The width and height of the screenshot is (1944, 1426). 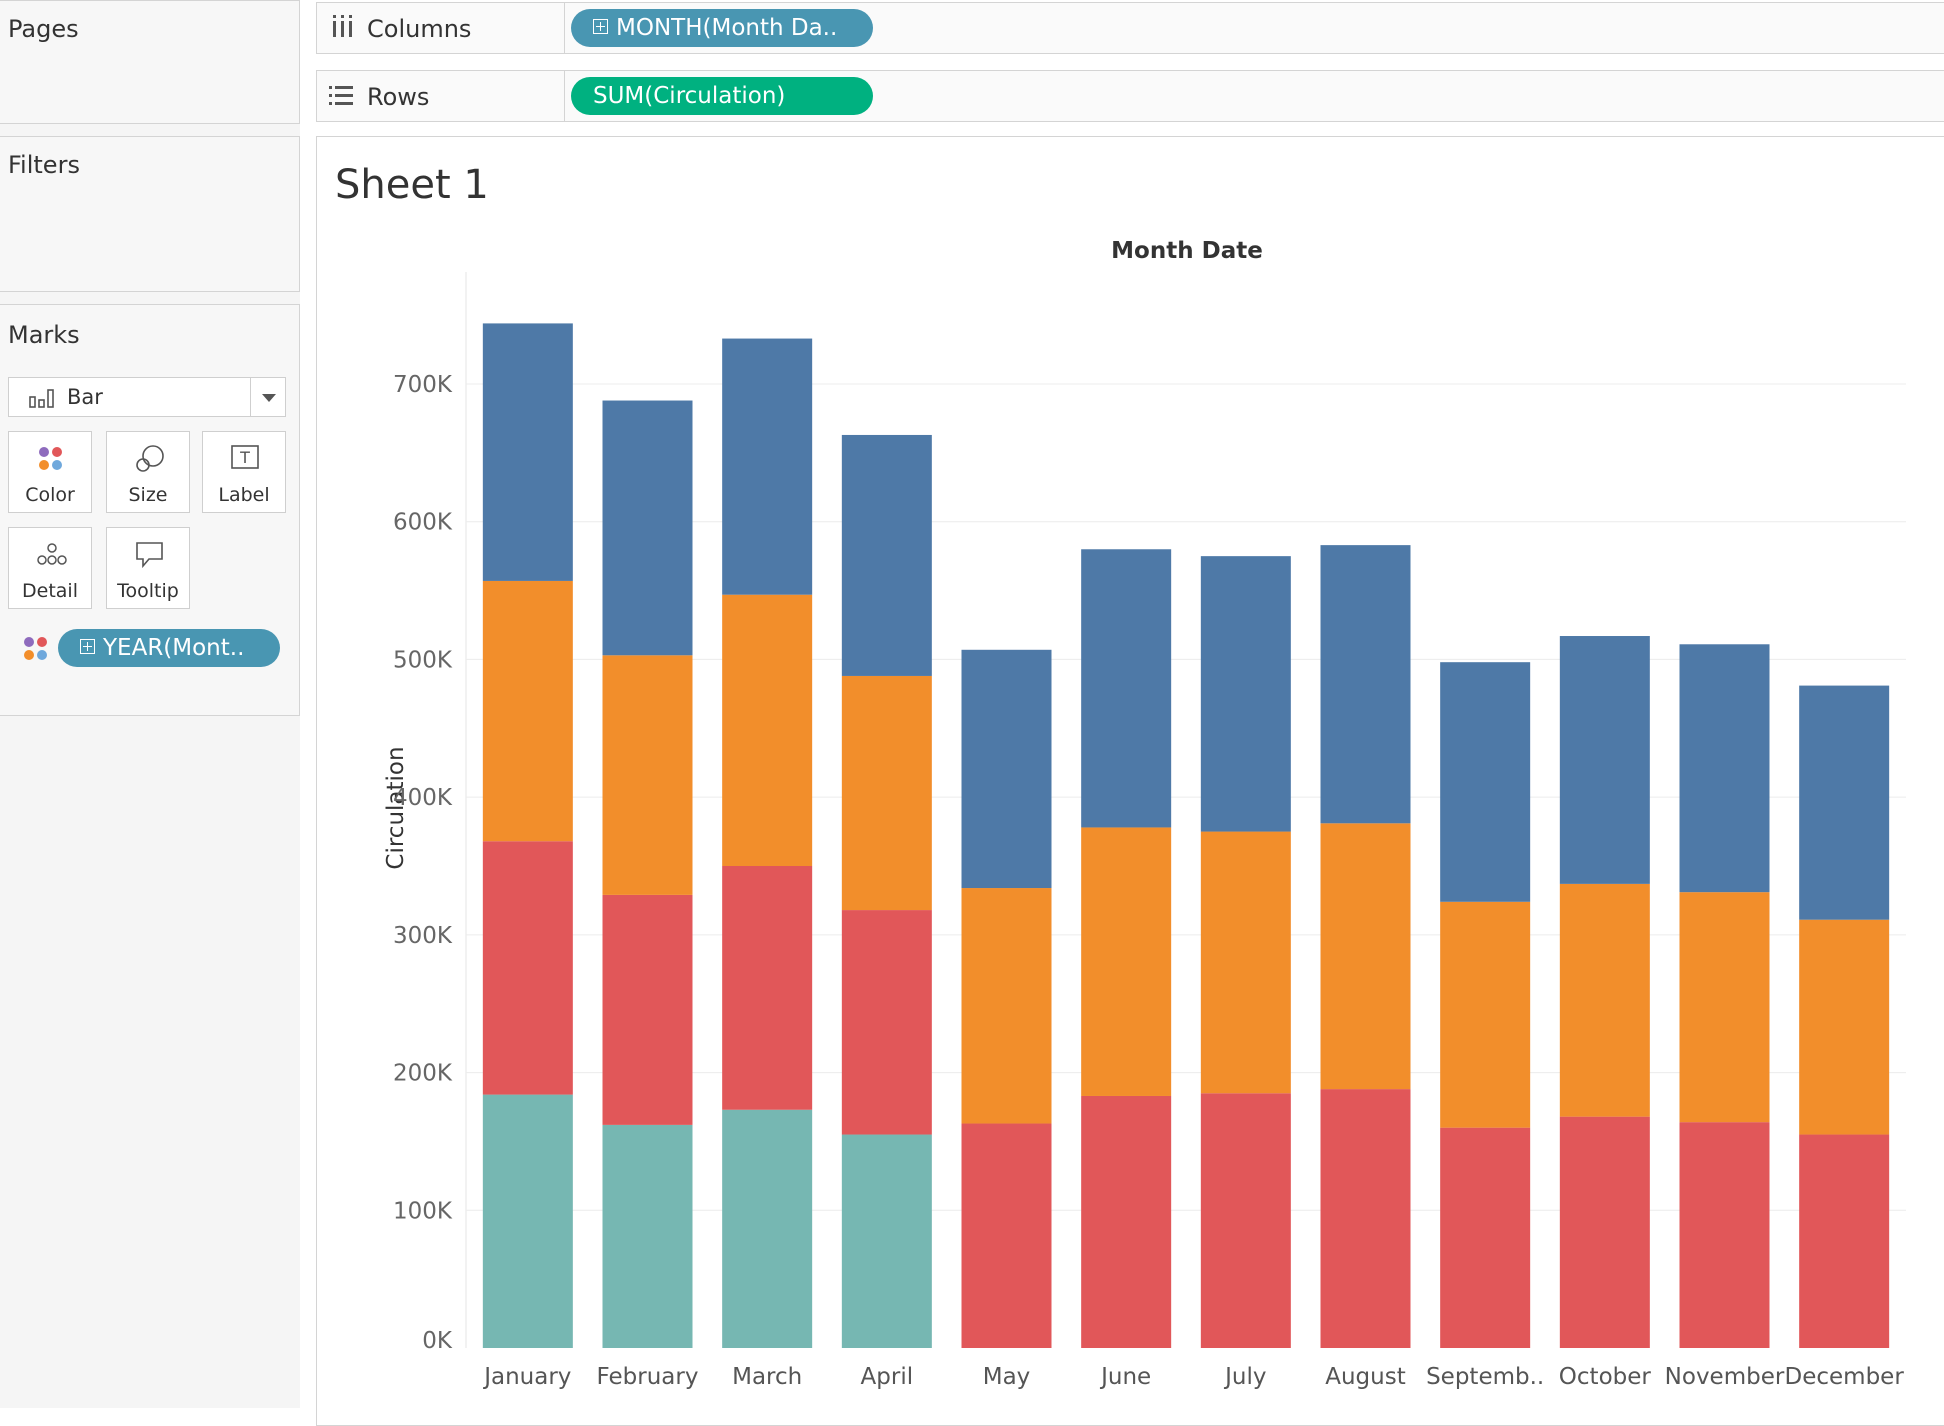 I want to click on columns-shelf: Columns MONTH(Month Da.., so click(x=1130, y=28).